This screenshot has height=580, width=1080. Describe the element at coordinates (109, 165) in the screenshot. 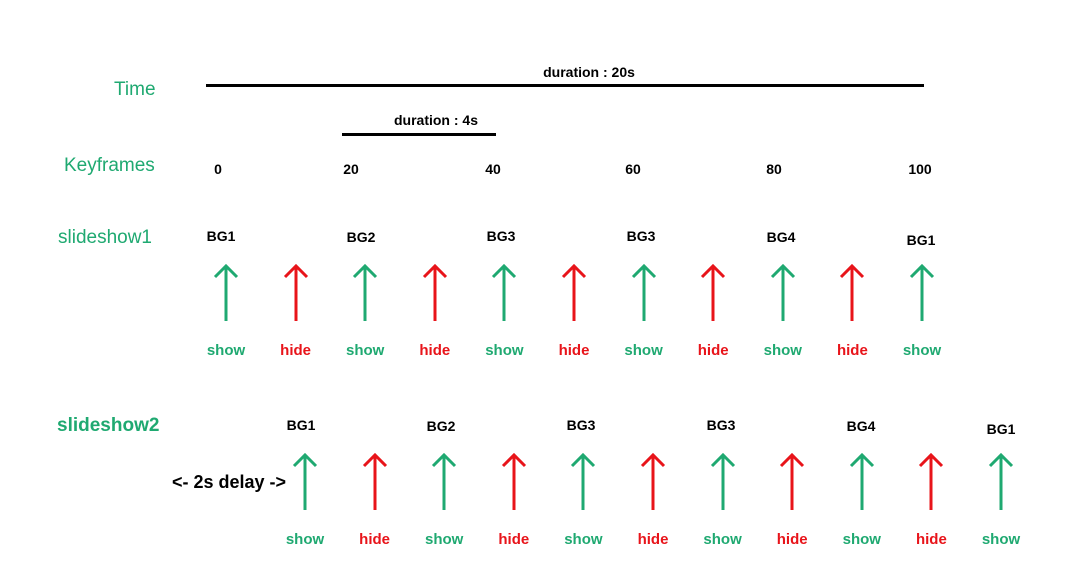

I see `keyframes-label: Keyframes` at that location.